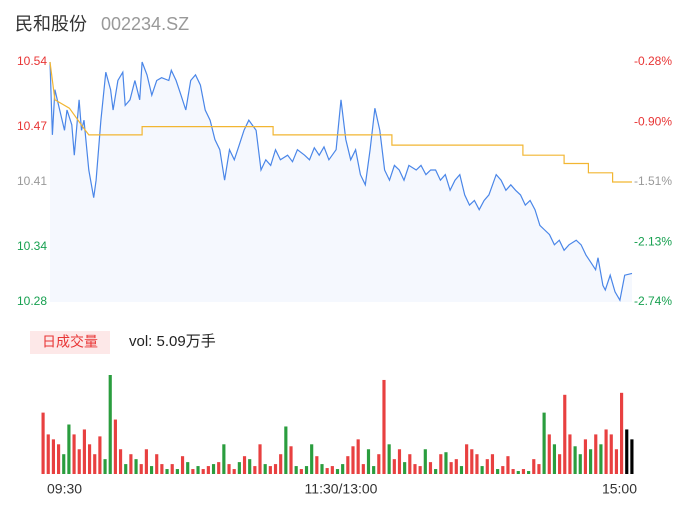 The image size is (686, 529). Describe the element at coordinates (145, 24) in the screenshot. I see `chart-subtitle: 002234.SZ` at that location.